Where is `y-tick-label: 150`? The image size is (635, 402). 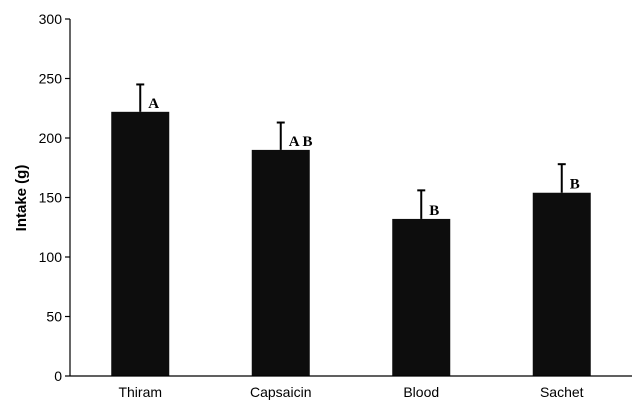
y-tick-label: 150 is located at coordinates (51, 198).